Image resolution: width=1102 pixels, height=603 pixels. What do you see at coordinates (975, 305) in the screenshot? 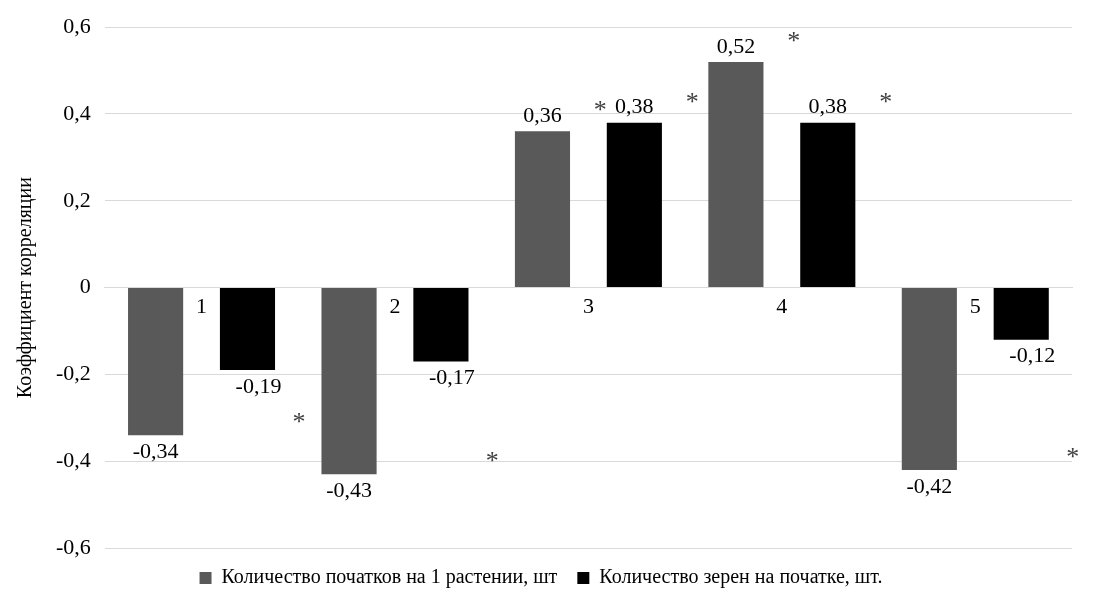
I see `x-tick-label: 5` at bounding box center [975, 305].